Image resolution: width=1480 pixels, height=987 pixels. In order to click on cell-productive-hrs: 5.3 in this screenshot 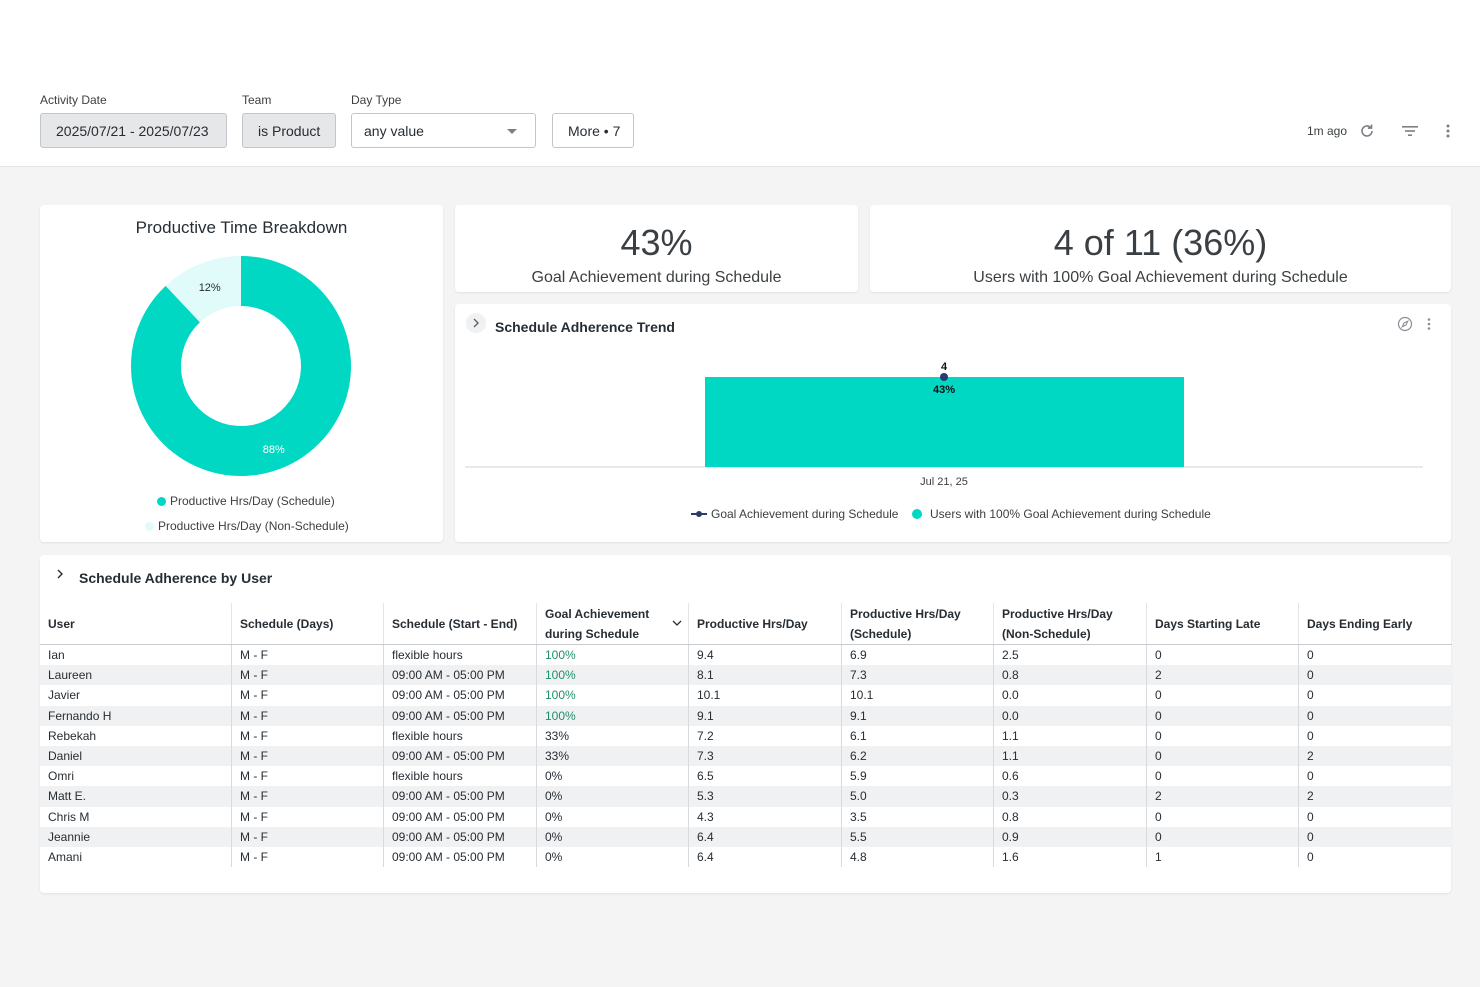, I will do `click(765, 796)`.